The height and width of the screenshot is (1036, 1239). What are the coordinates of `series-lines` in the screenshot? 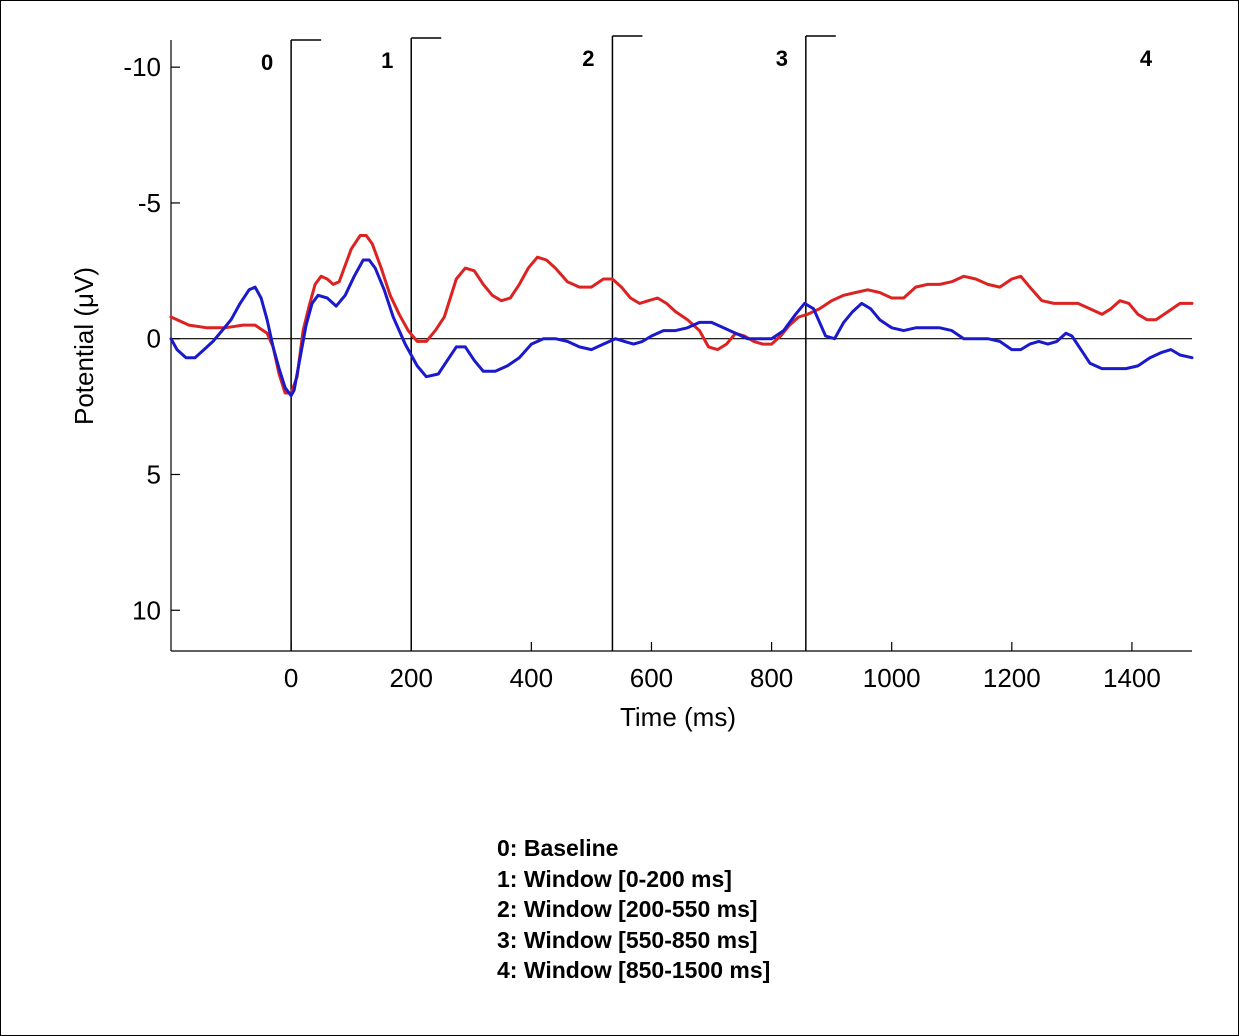 It's located at (681, 316).